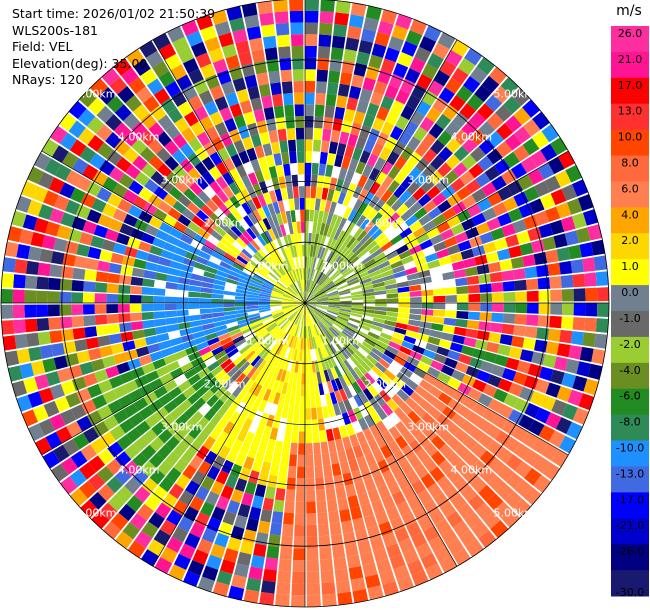 This screenshot has width=650, height=610. I want to click on colorbar-tick-label: 17.0, so click(630, 85).